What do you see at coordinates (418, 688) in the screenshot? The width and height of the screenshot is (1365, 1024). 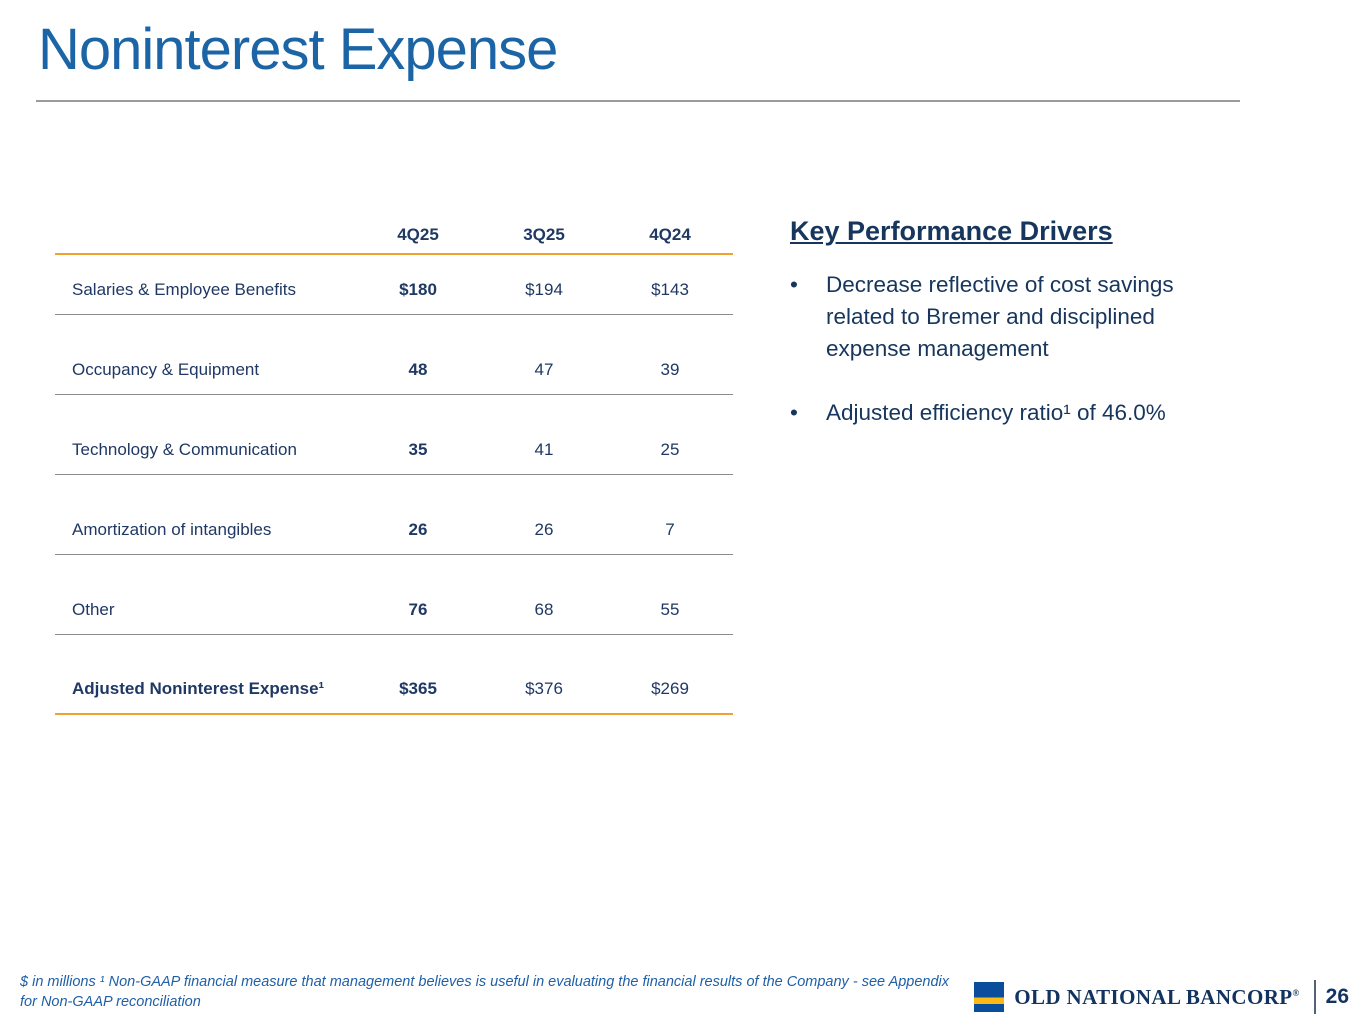 I see `row-value-4q25: $365` at bounding box center [418, 688].